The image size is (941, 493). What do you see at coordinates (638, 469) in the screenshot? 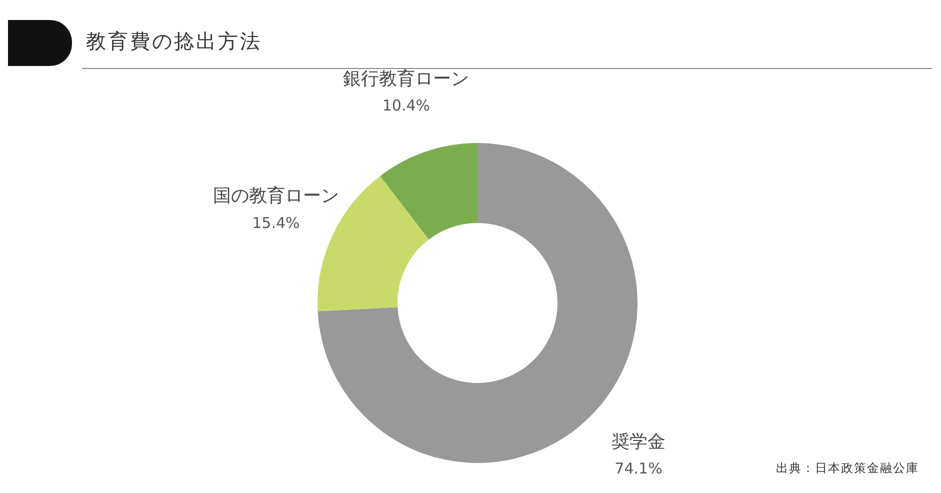
I see `data-label: 74.1%` at bounding box center [638, 469].